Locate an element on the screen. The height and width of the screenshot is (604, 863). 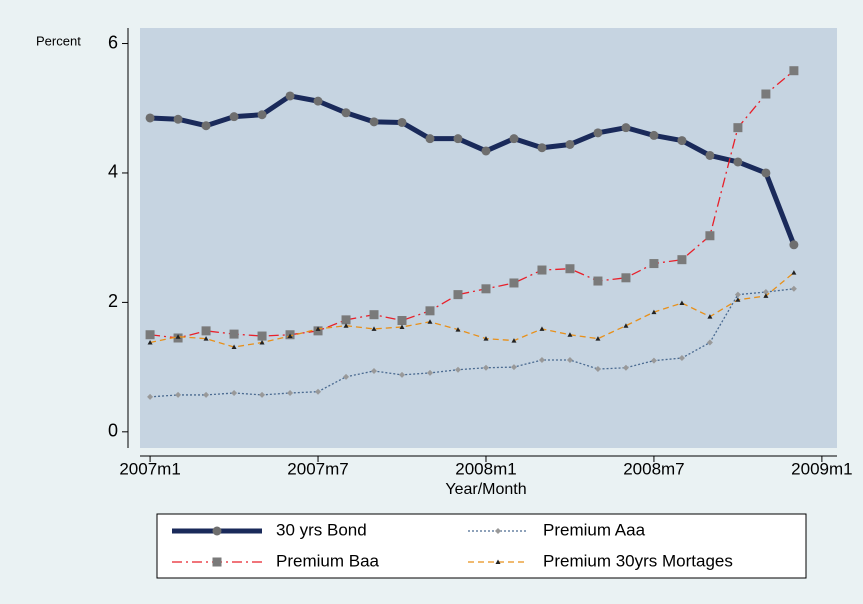
y-tick-label: 0 is located at coordinates (113, 431).